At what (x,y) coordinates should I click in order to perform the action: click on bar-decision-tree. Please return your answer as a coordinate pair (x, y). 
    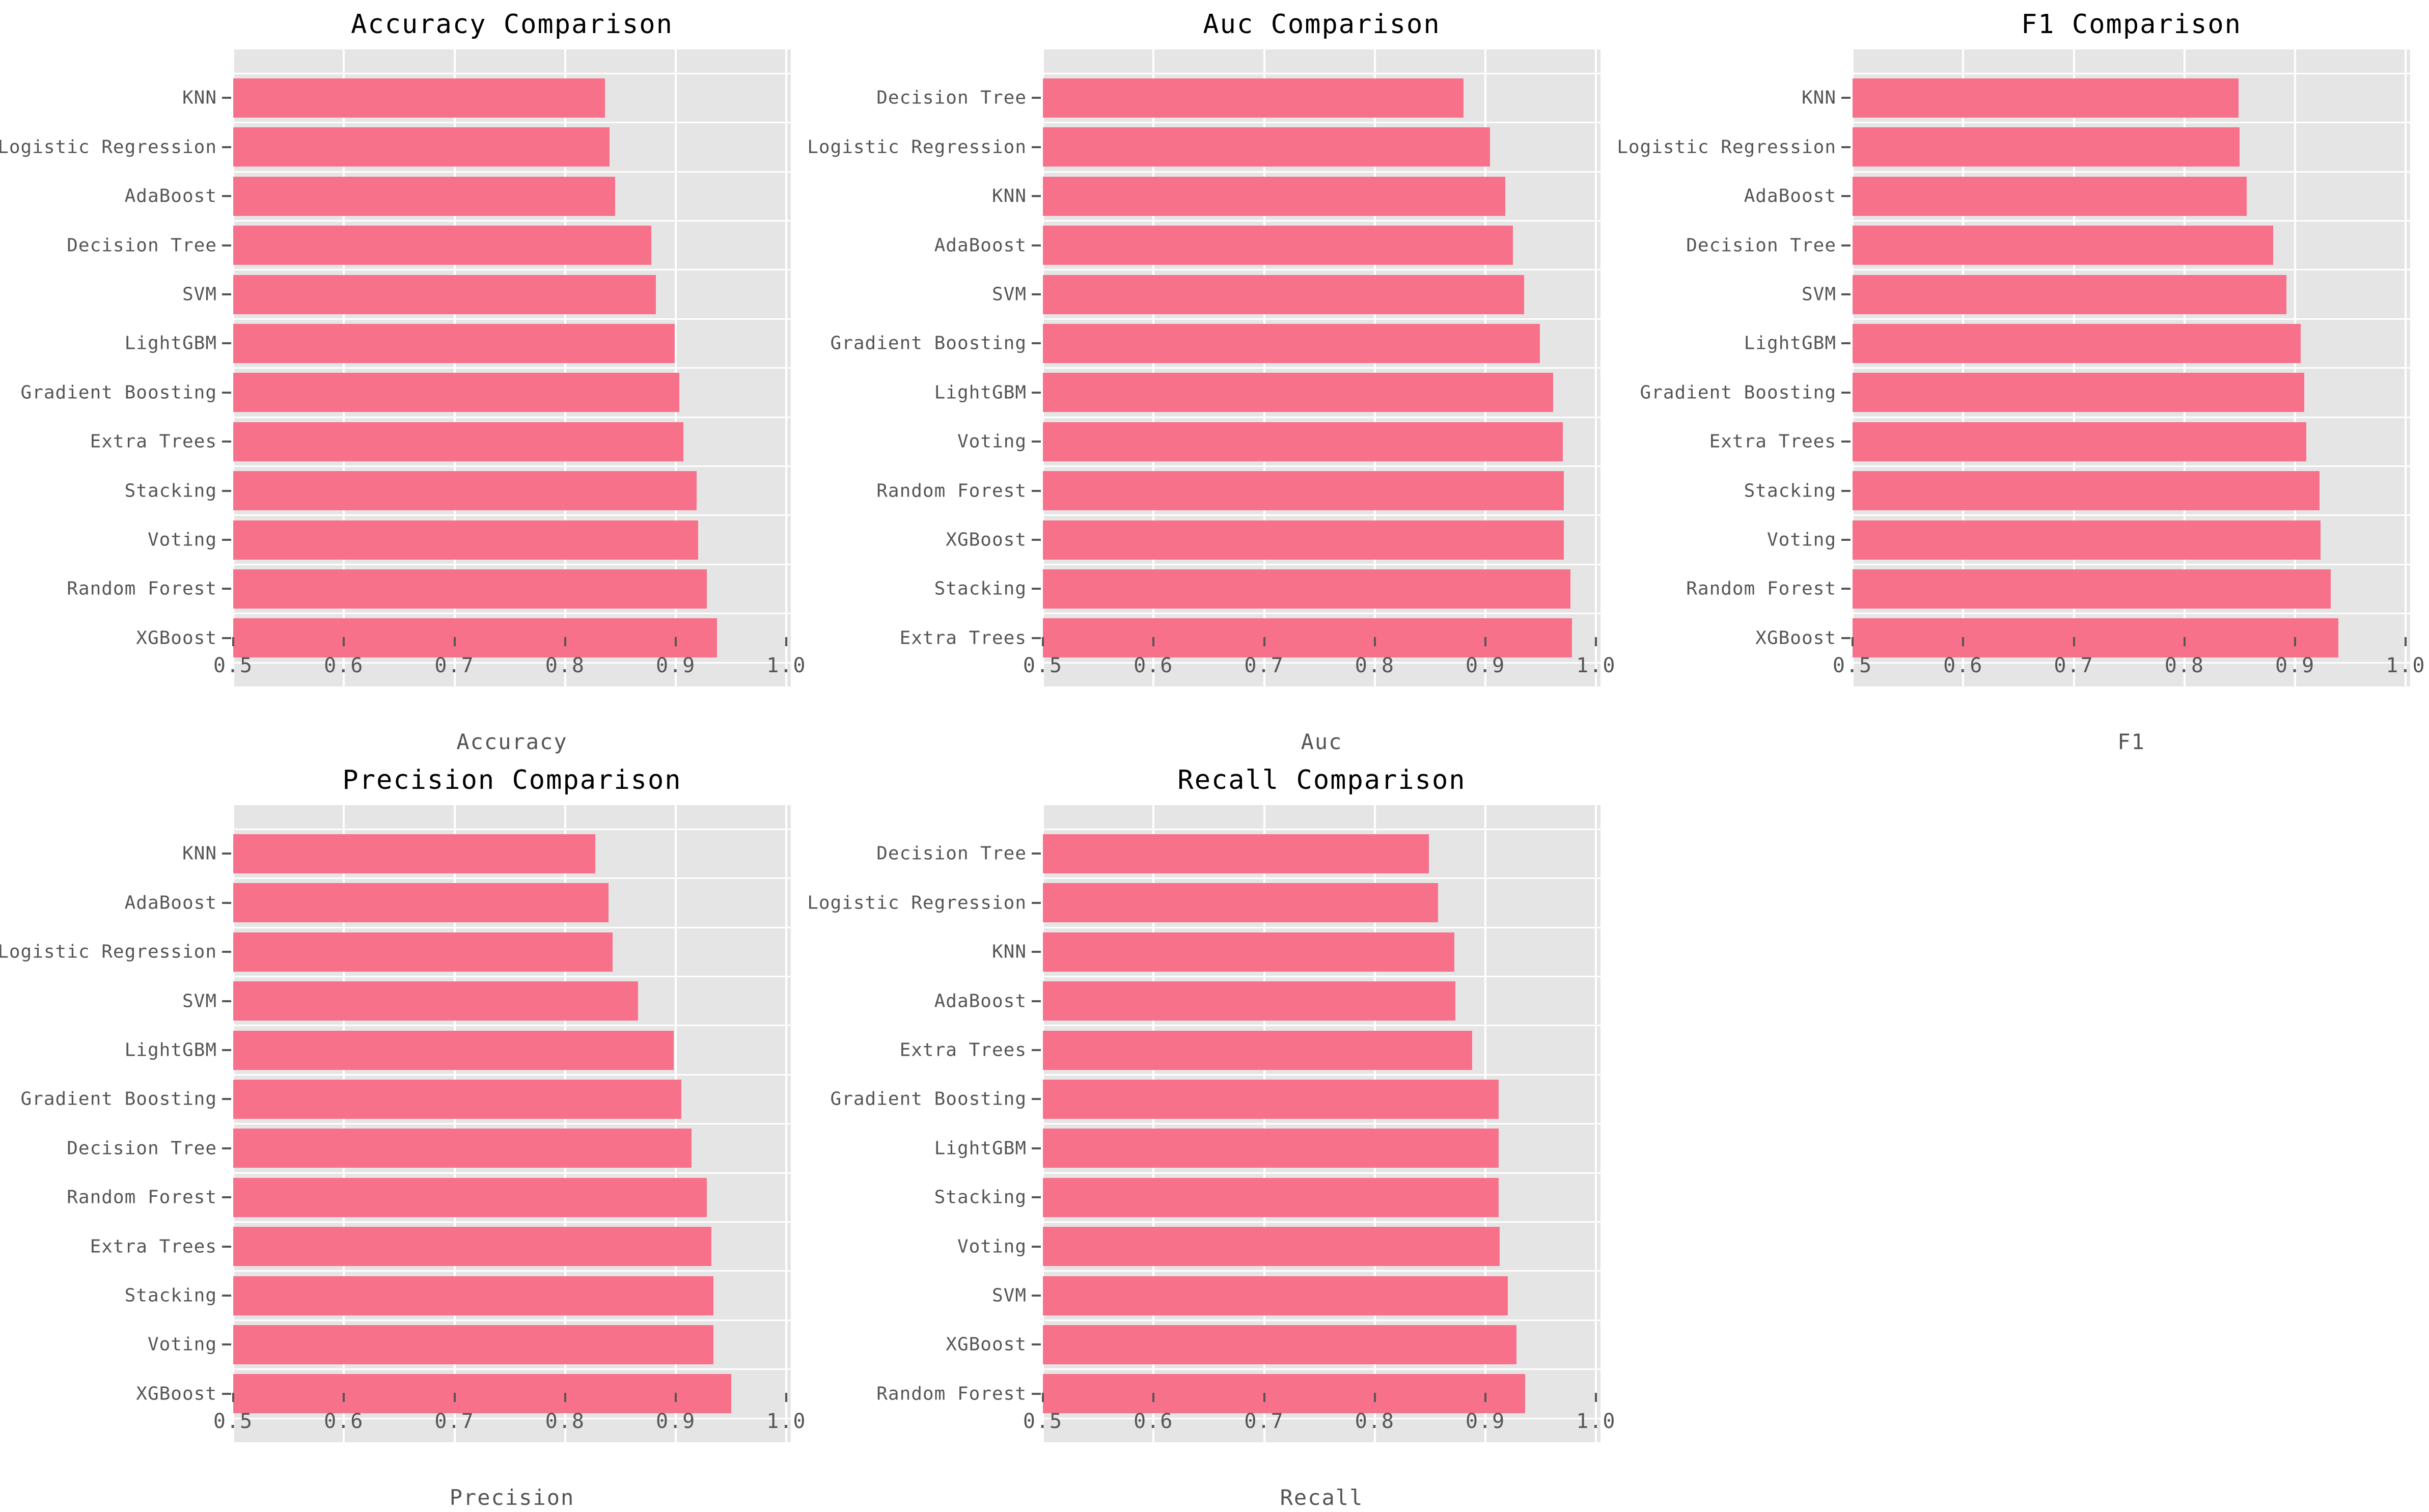
    Looking at the image, I should click on (1236, 853).